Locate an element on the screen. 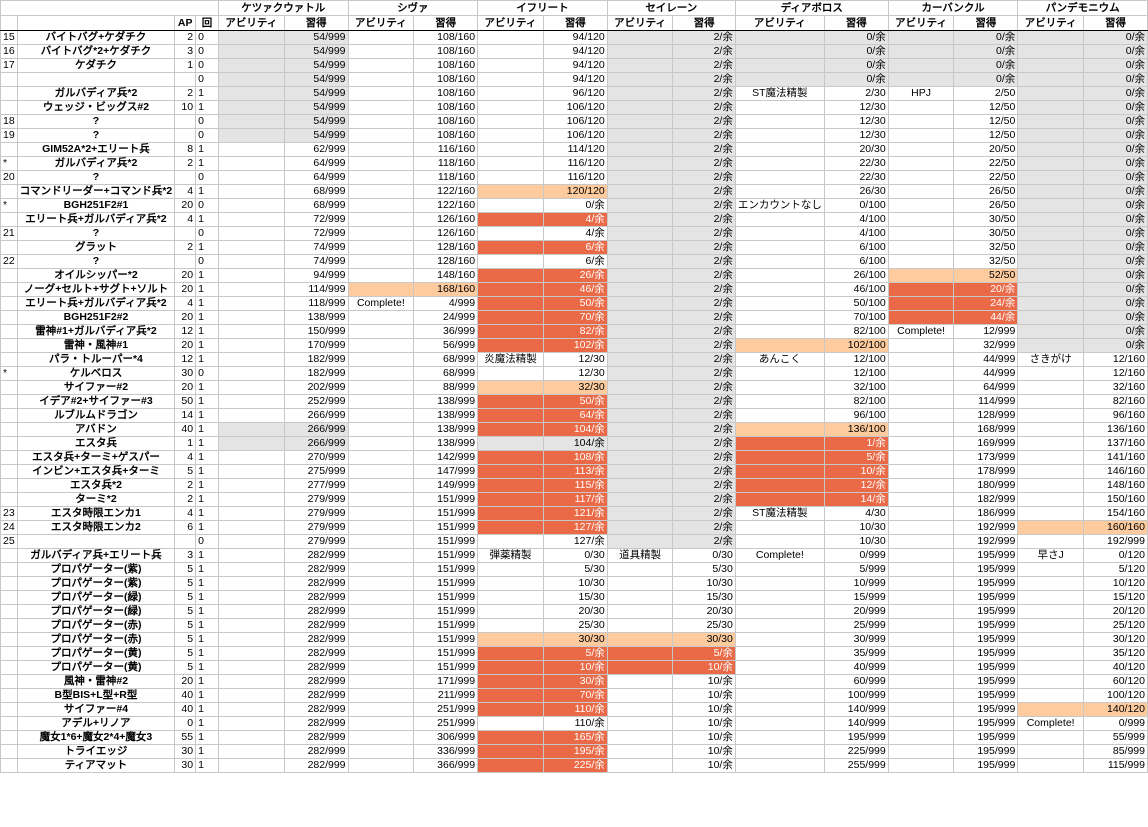 Image resolution: width=1148 pixels, height=827 pixels. enemy-name-cell: ノーグ+セルト+サグト+ソルト is located at coordinates (96, 289).